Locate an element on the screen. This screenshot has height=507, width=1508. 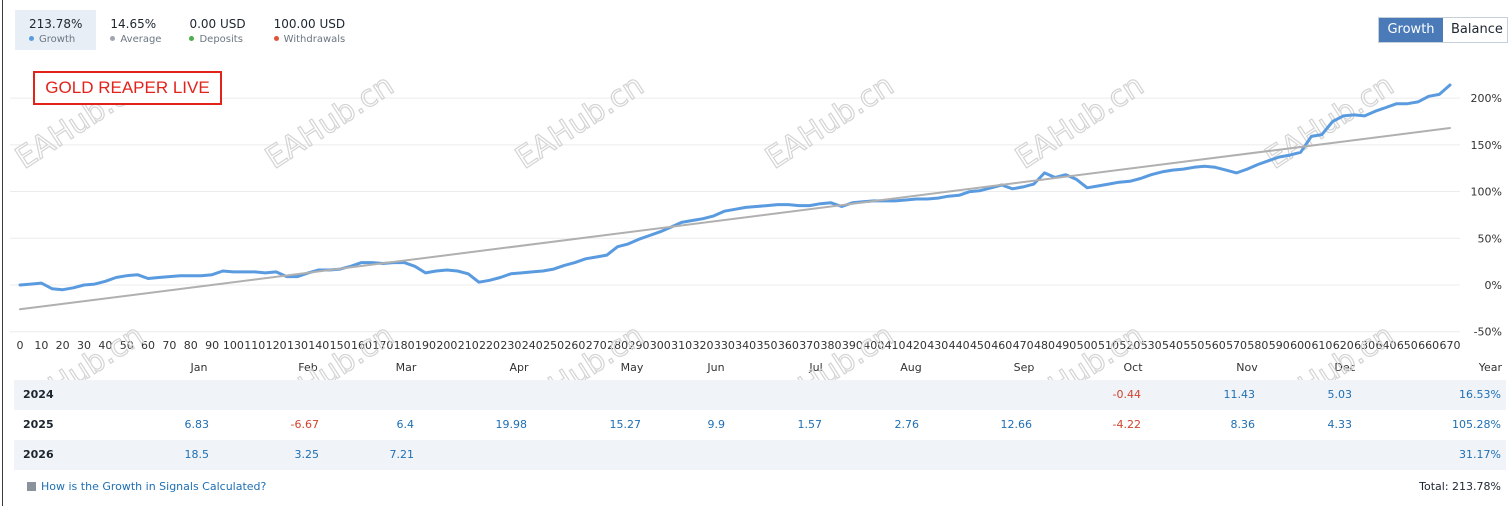
y-tick-label: 150% is located at coordinates (1486, 145).